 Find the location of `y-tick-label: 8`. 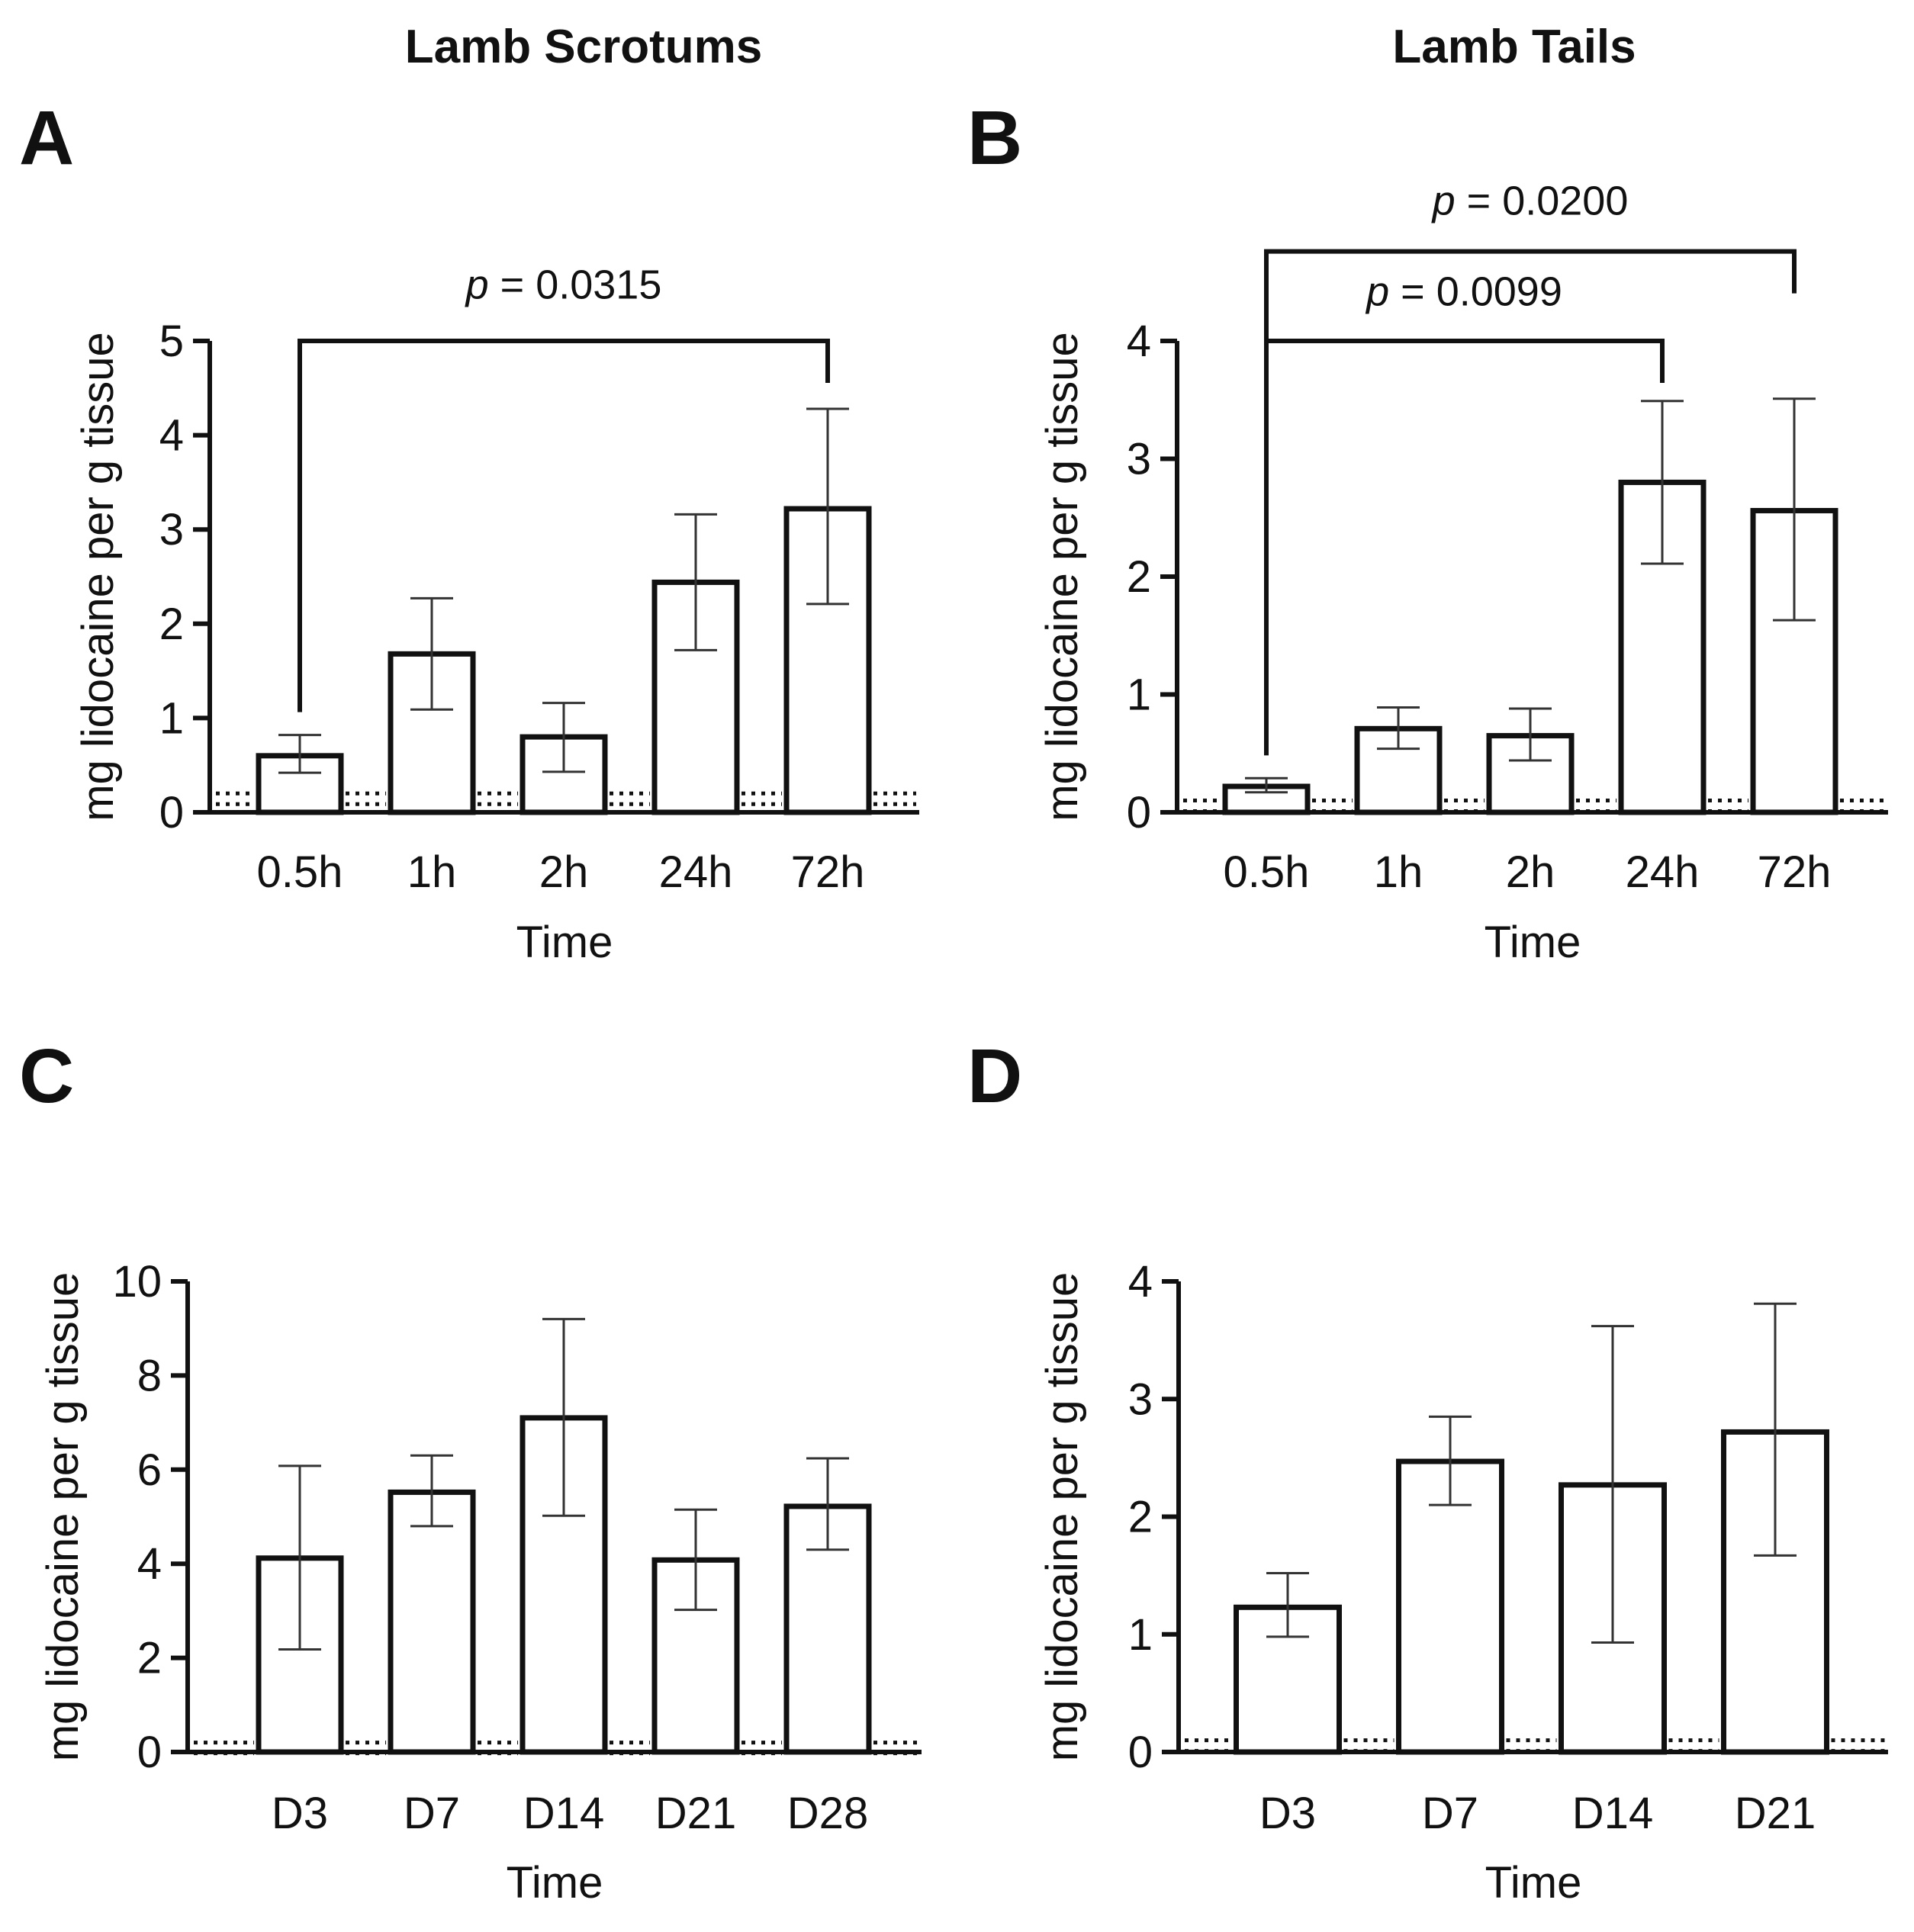

y-tick-label: 8 is located at coordinates (149, 1375).